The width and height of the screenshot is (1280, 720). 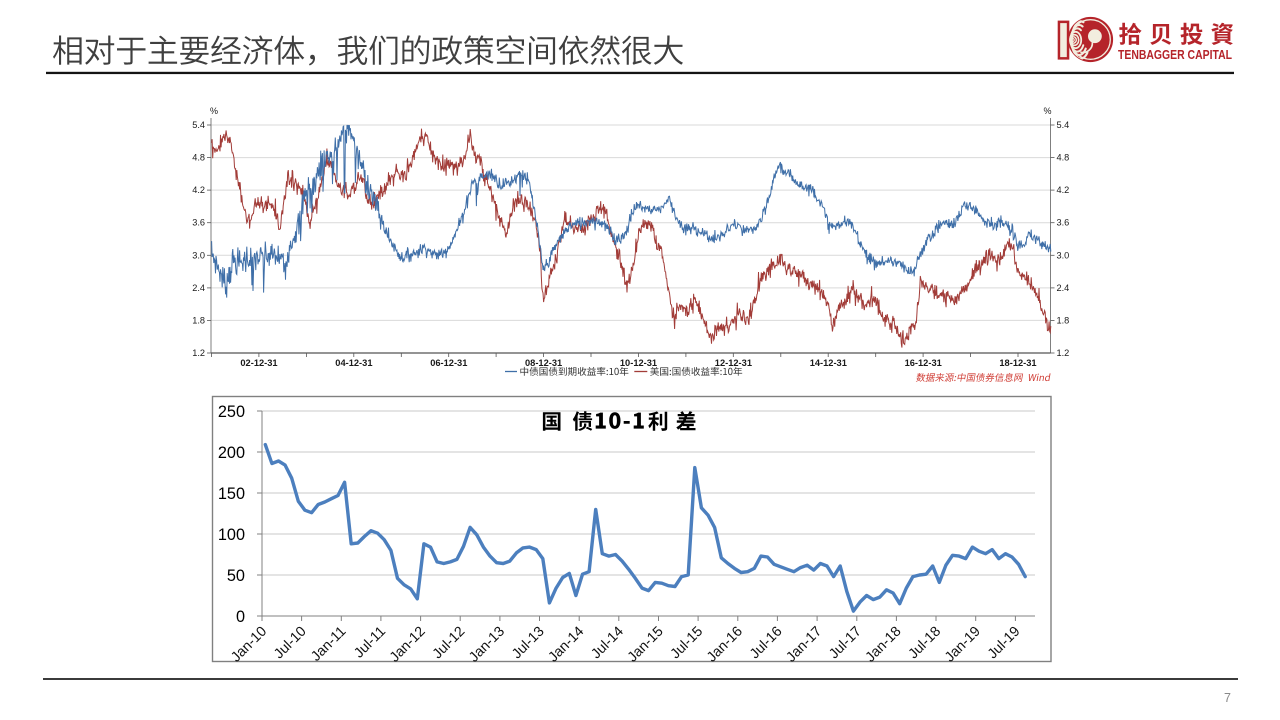 I want to click on svg-text: 10-12-31, so click(x=638, y=363).